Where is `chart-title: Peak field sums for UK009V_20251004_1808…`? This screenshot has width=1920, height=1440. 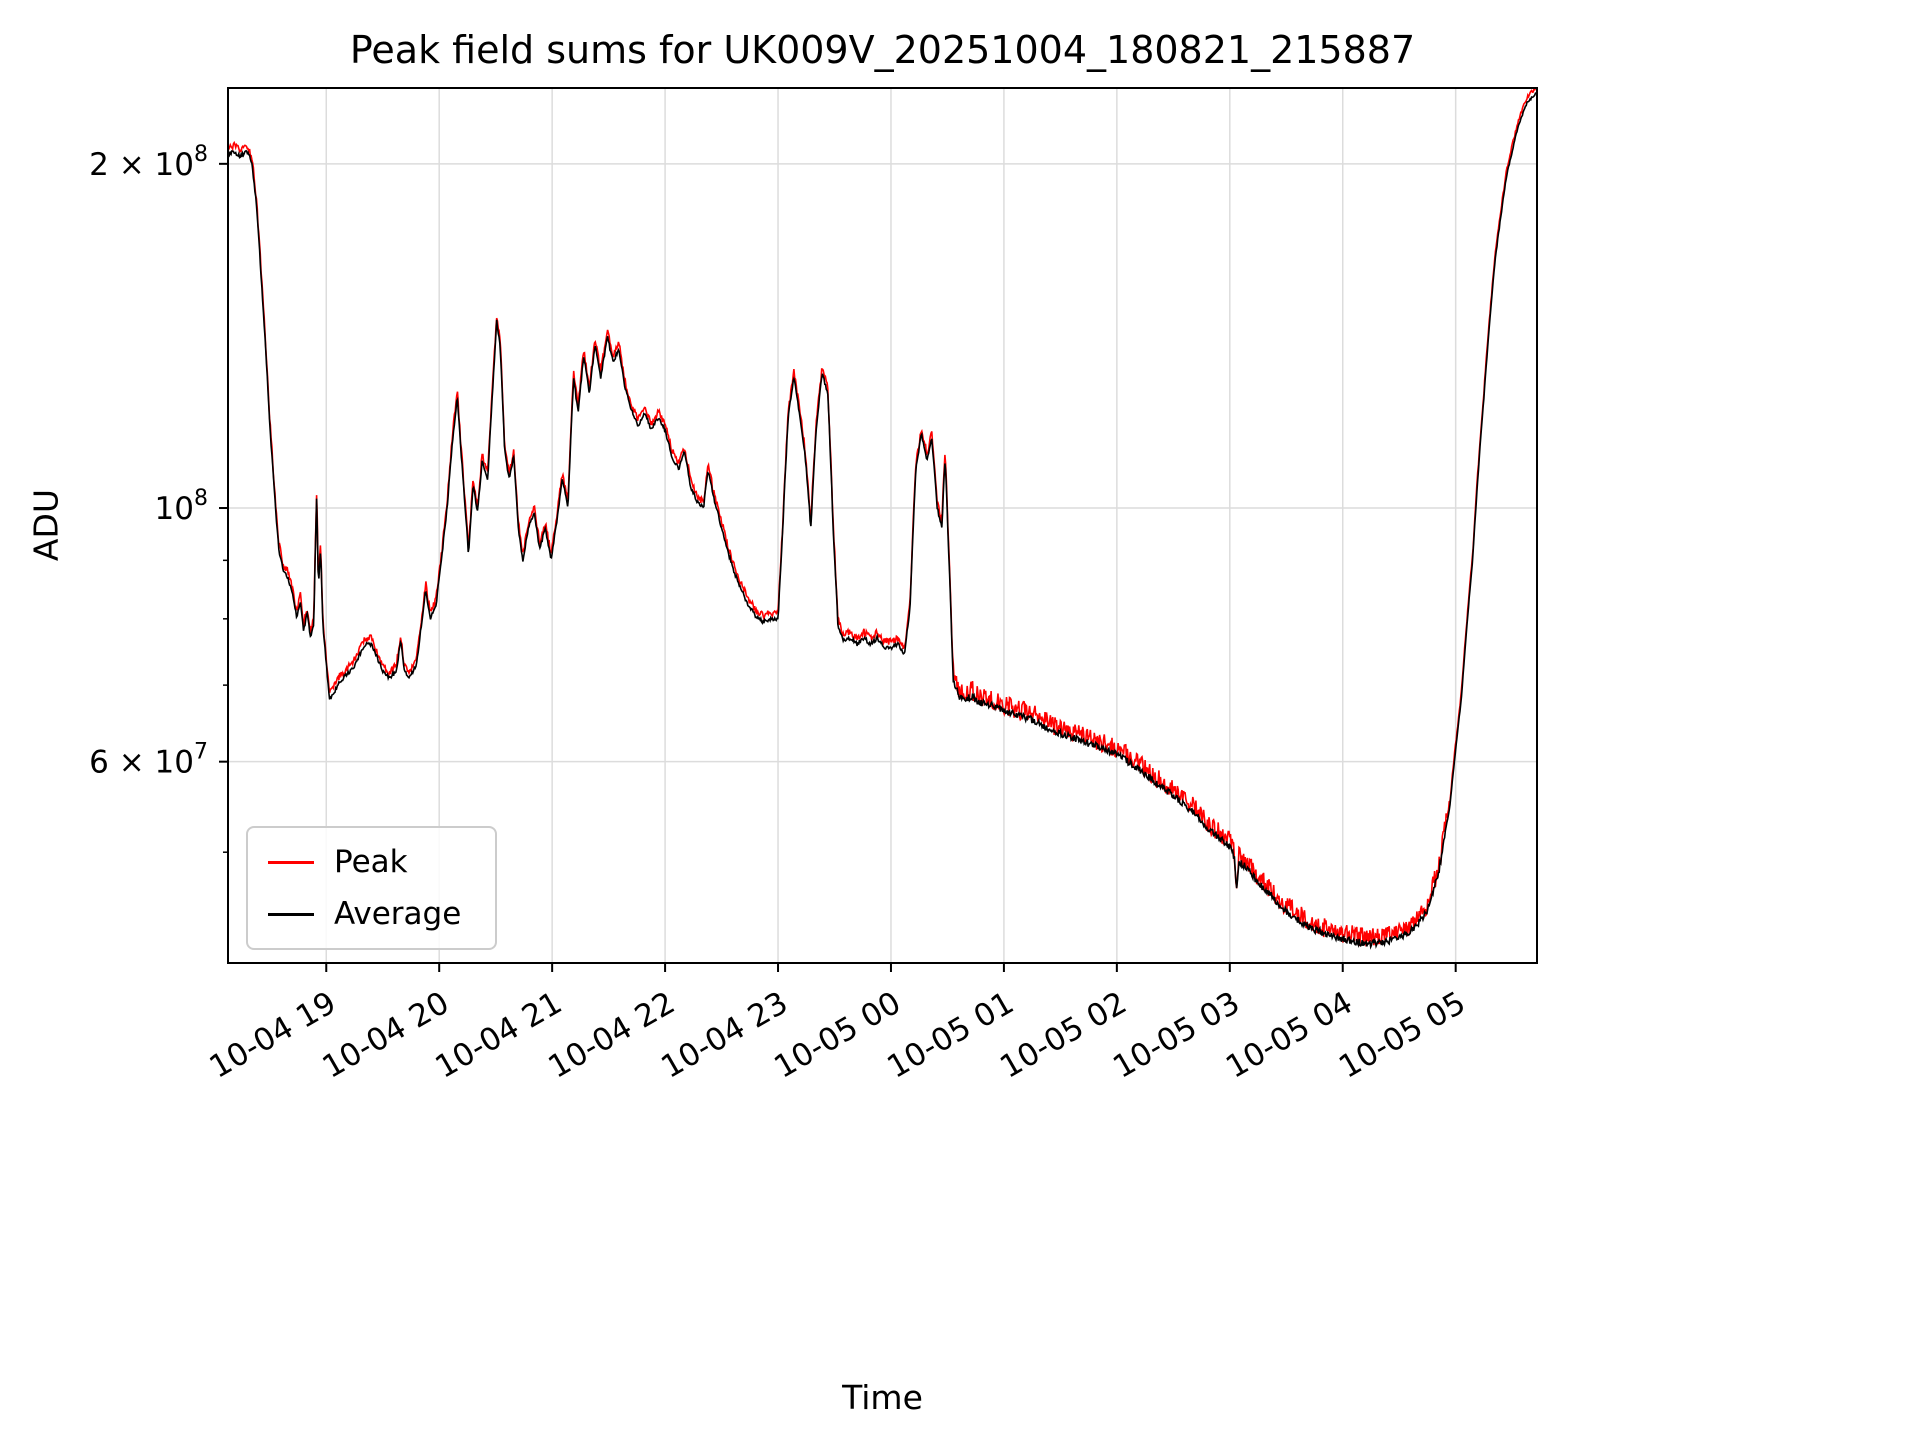 chart-title: Peak field sums for UK009V_20251004_1808… is located at coordinates (882, 50).